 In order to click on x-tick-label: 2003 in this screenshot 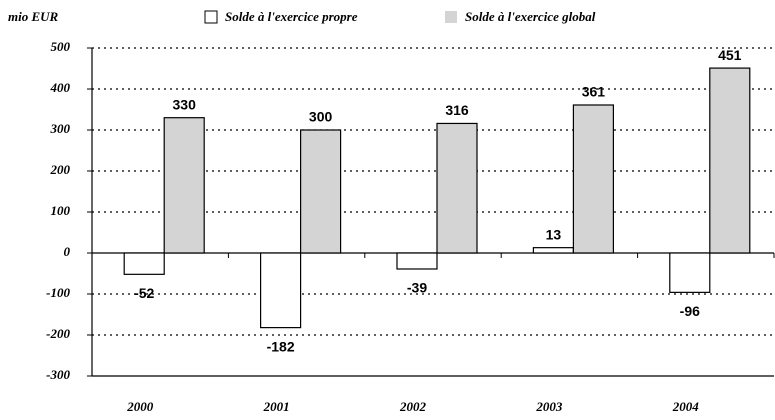, I will do `click(549, 406)`.